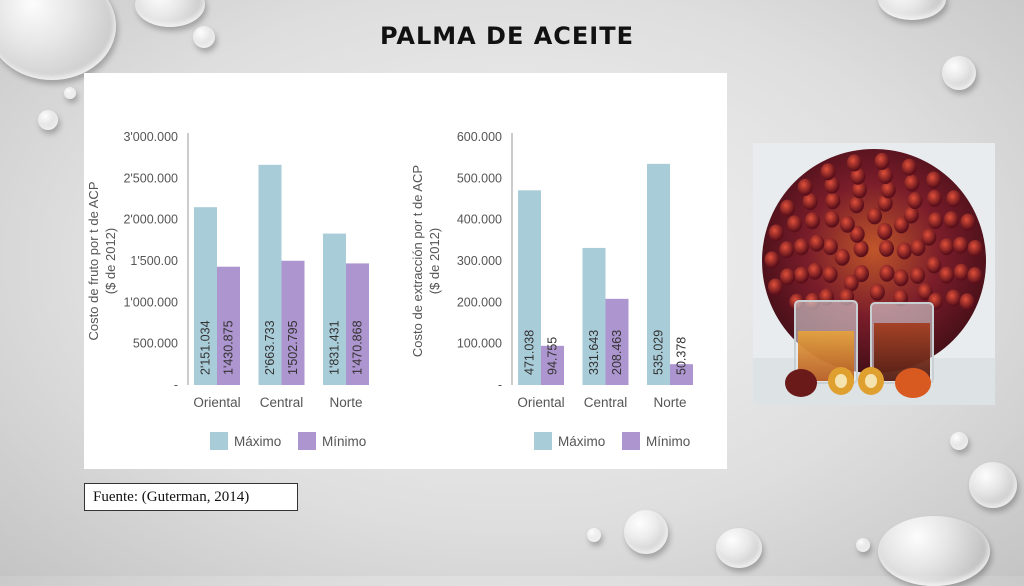 The height and width of the screenshot is (586, 1024). Describe the element at coordinates (479, 344) in the screenshot. I see `y-tick-label: 100.000` at that location.